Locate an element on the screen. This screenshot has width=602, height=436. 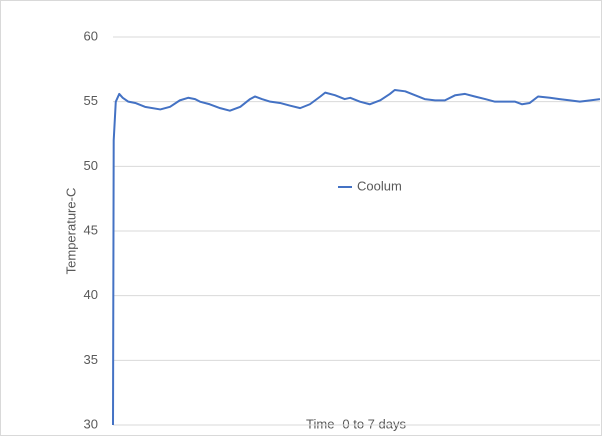
y-tick-label: 35 is located at coordinates (91, 359).